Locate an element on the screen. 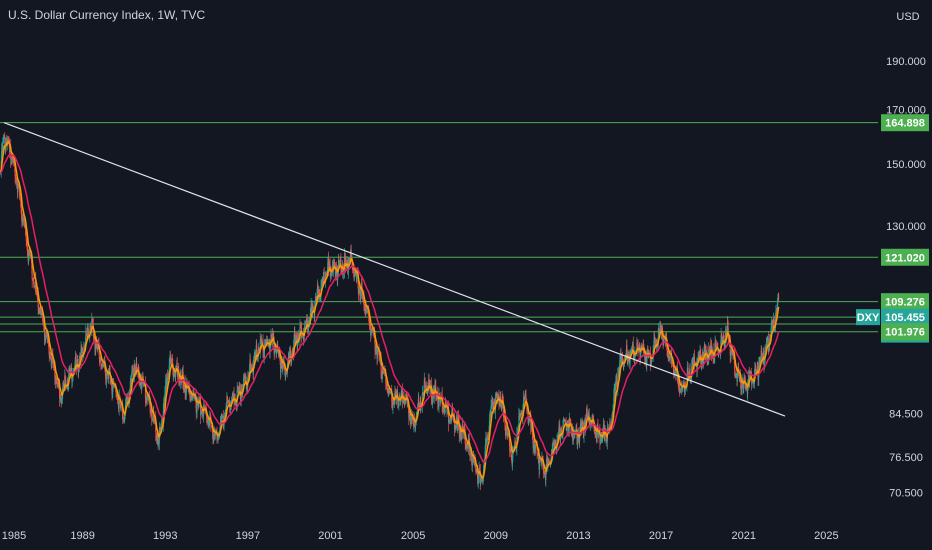 The image size is (932, 550). x-tick-label: 2025 is located at coordinates (826, 536).